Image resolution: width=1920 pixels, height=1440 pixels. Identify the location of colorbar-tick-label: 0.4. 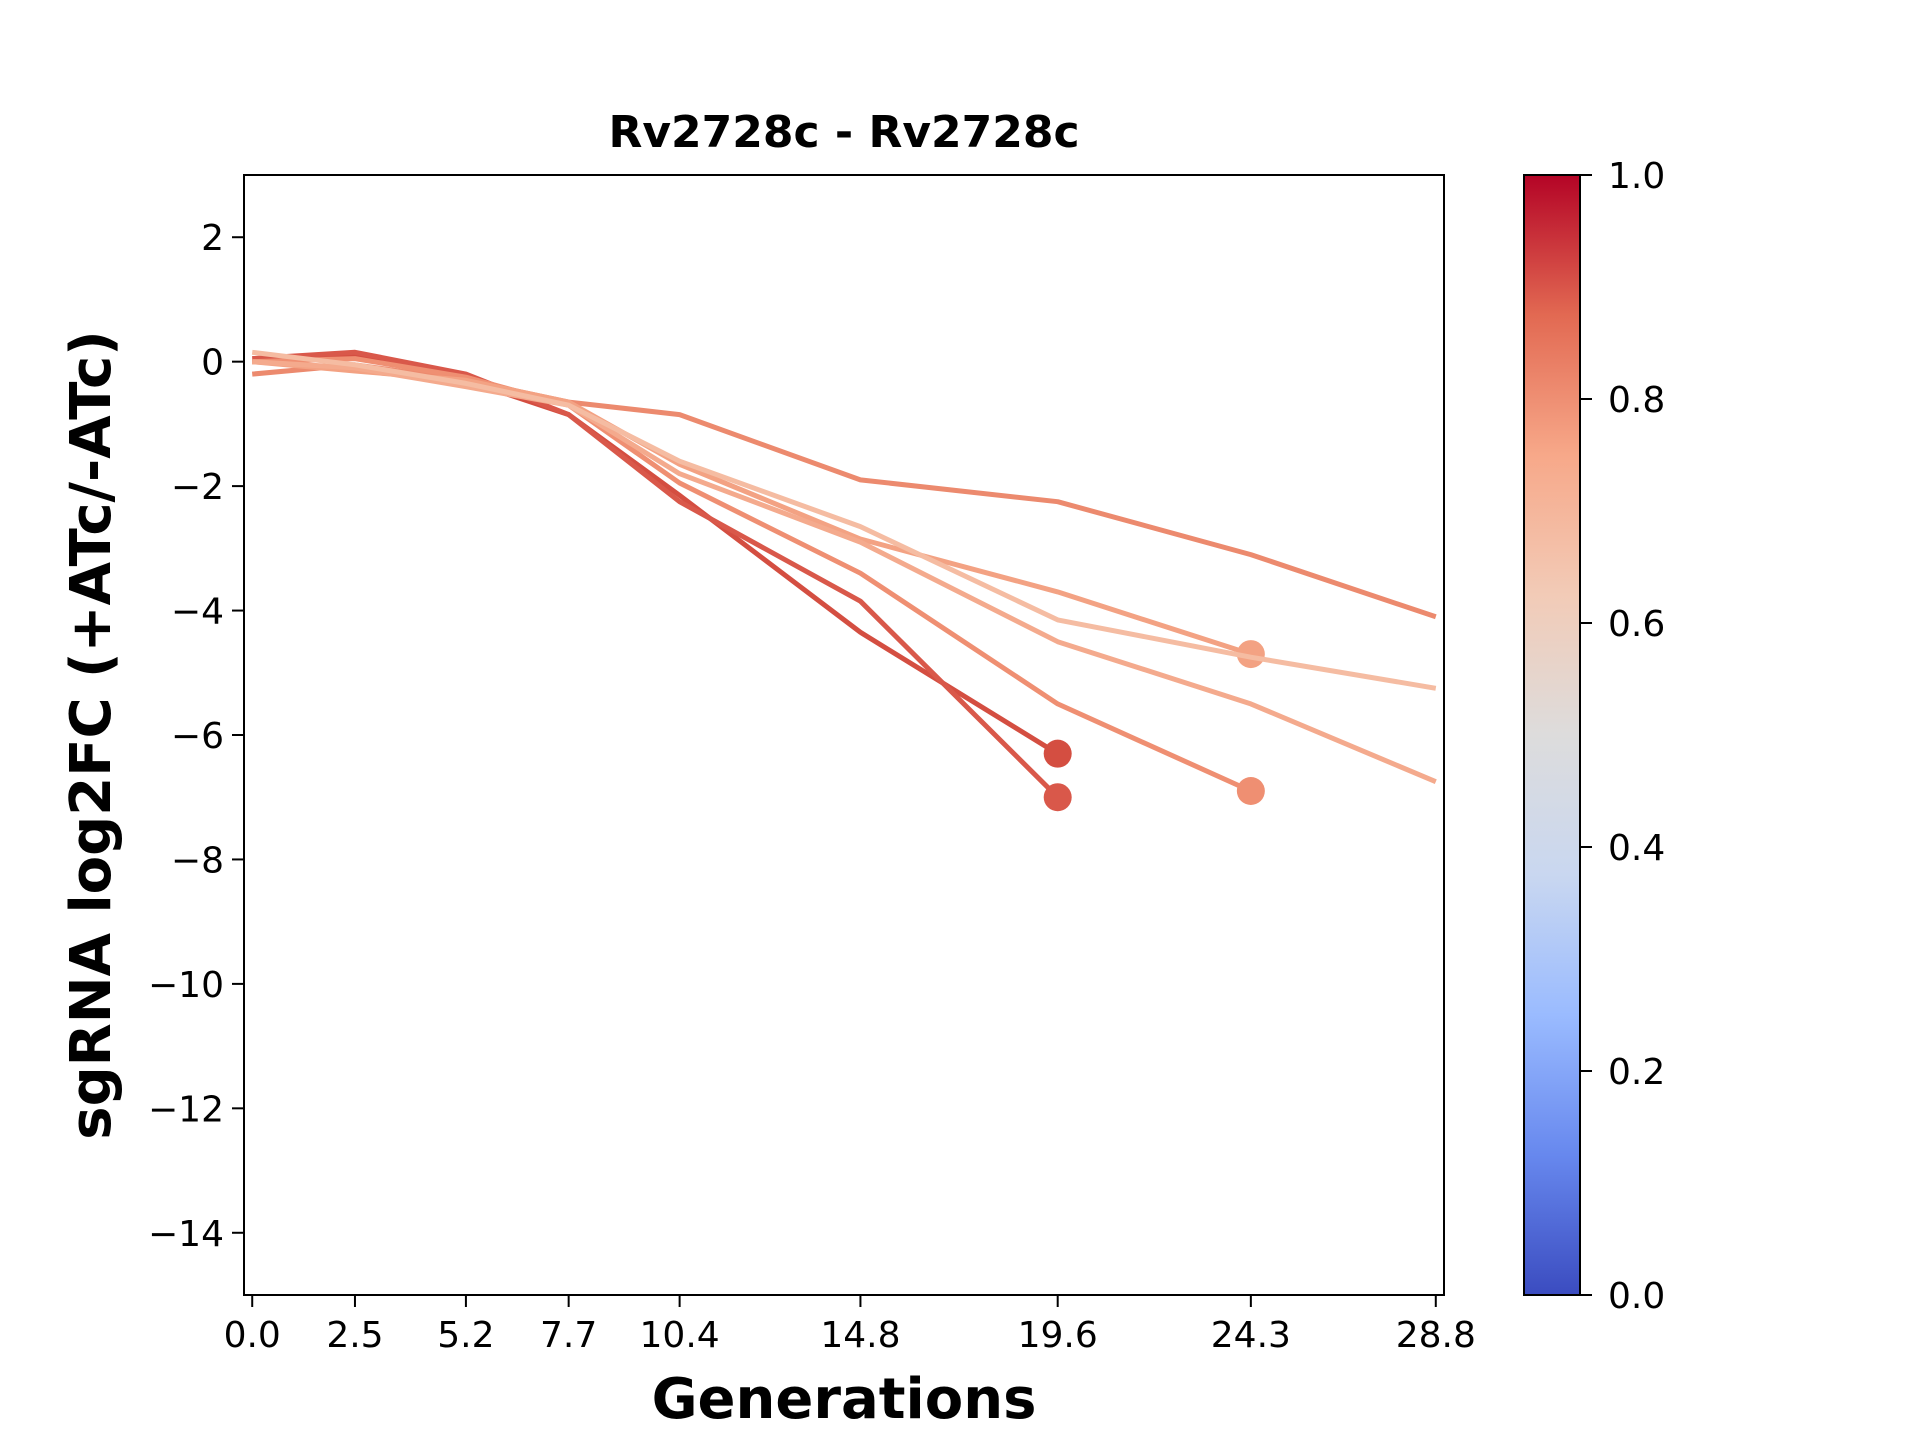
(1636, 848).